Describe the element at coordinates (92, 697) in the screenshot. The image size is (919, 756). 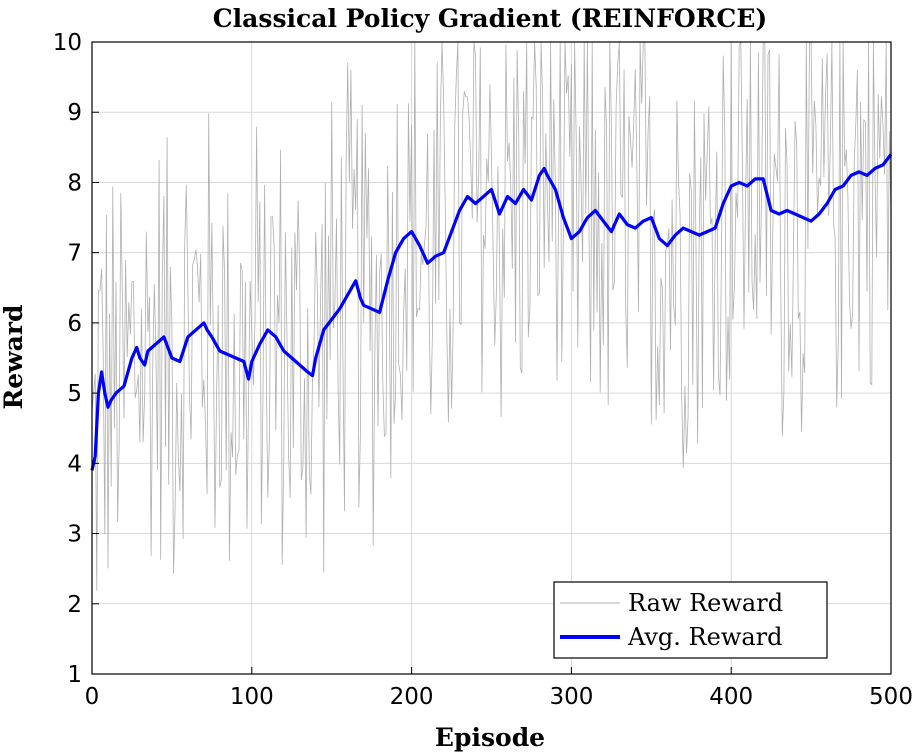
I see `x-tick-label: 0` at that location.